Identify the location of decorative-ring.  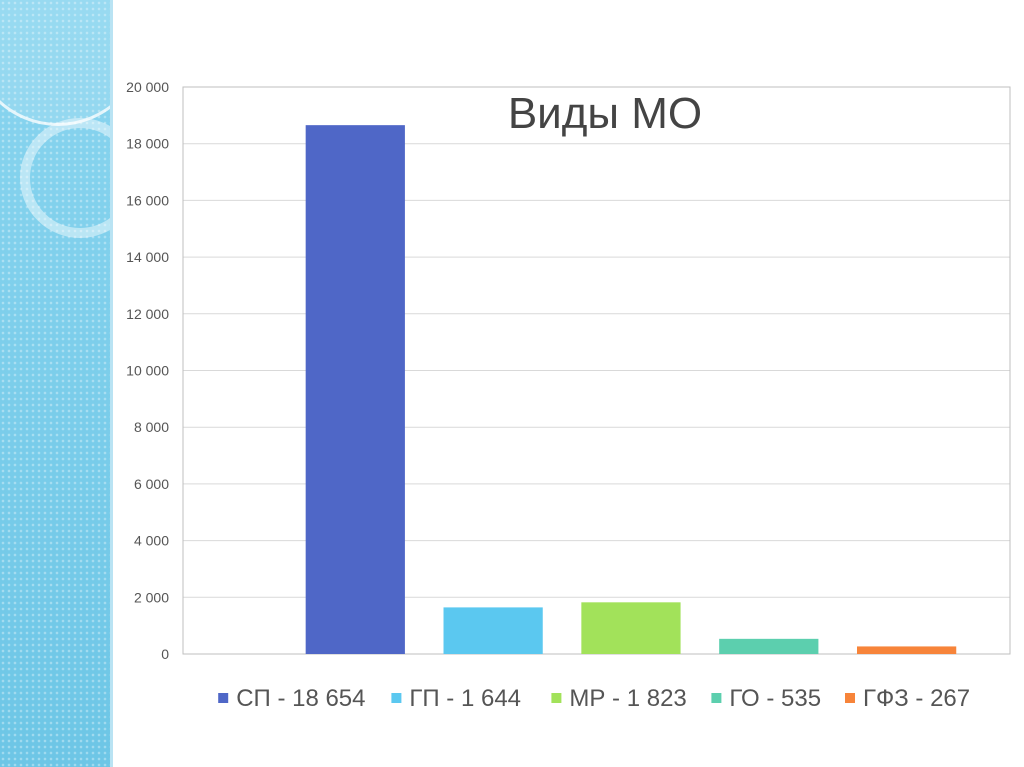
(65, 178).